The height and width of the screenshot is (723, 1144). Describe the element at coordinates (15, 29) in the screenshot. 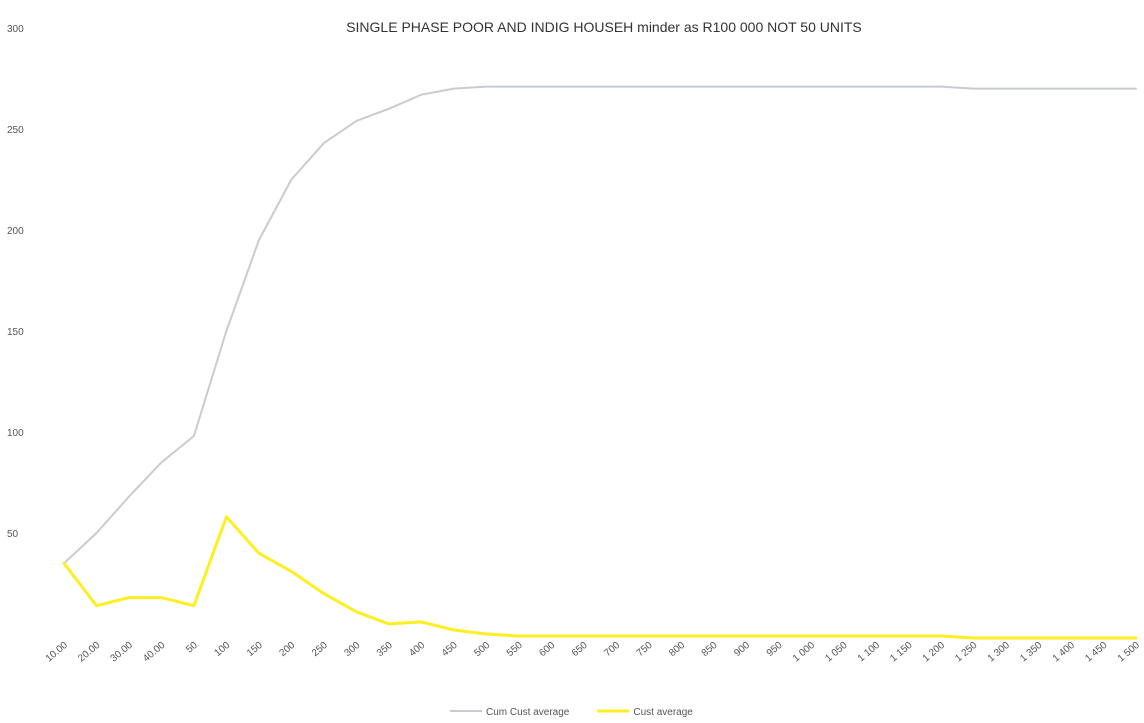

I see `y-tick-label: 300` at that location.